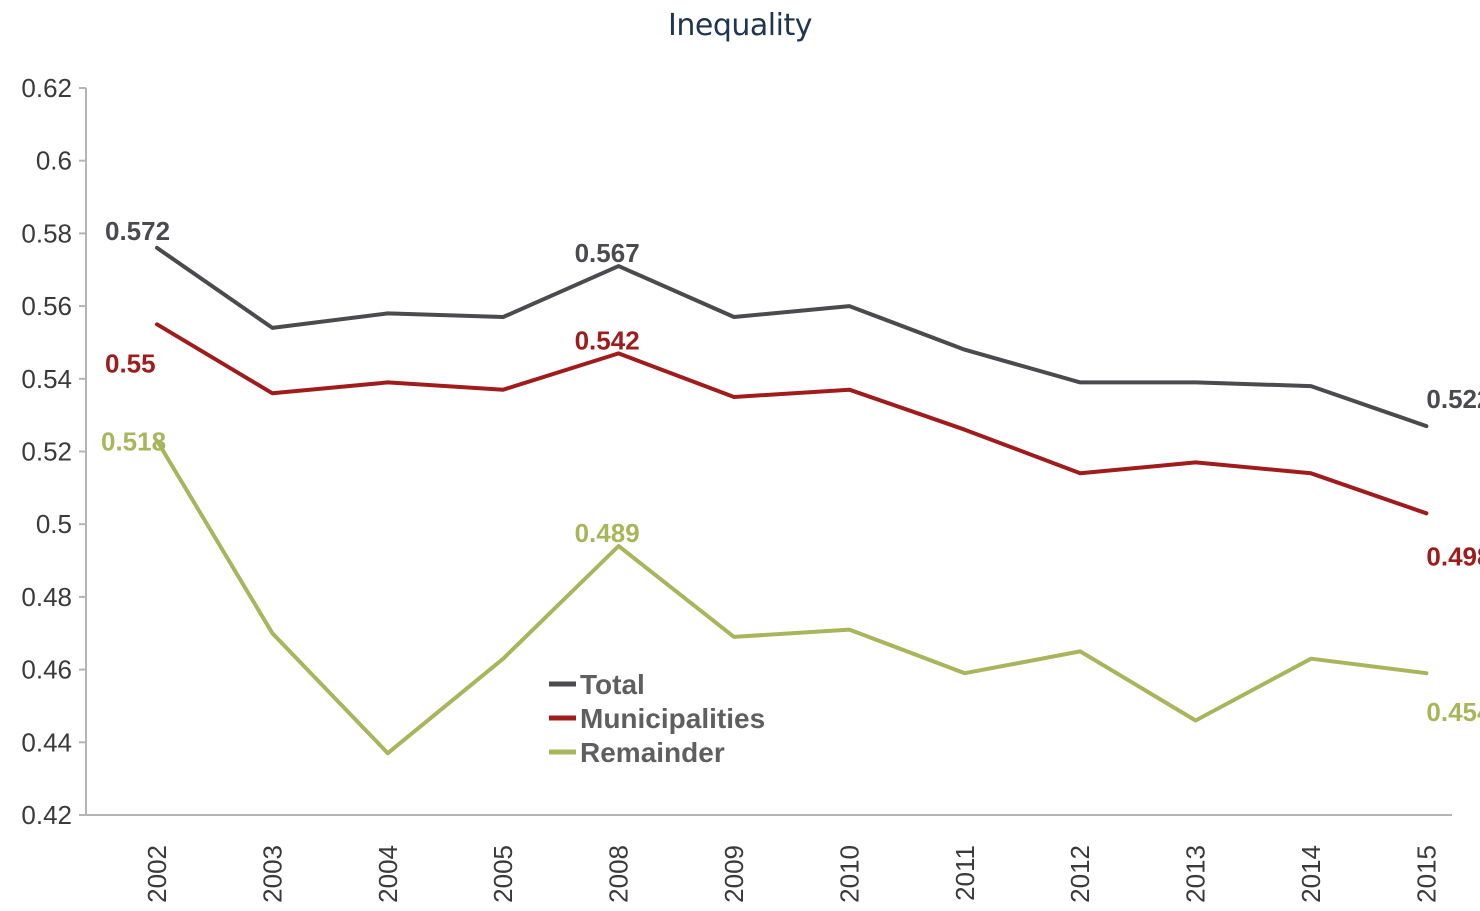  What do you see at coordinates (137, 231) in the screenshot?
I see `data-label-total: 0.572` at bounding box center [137, 231].